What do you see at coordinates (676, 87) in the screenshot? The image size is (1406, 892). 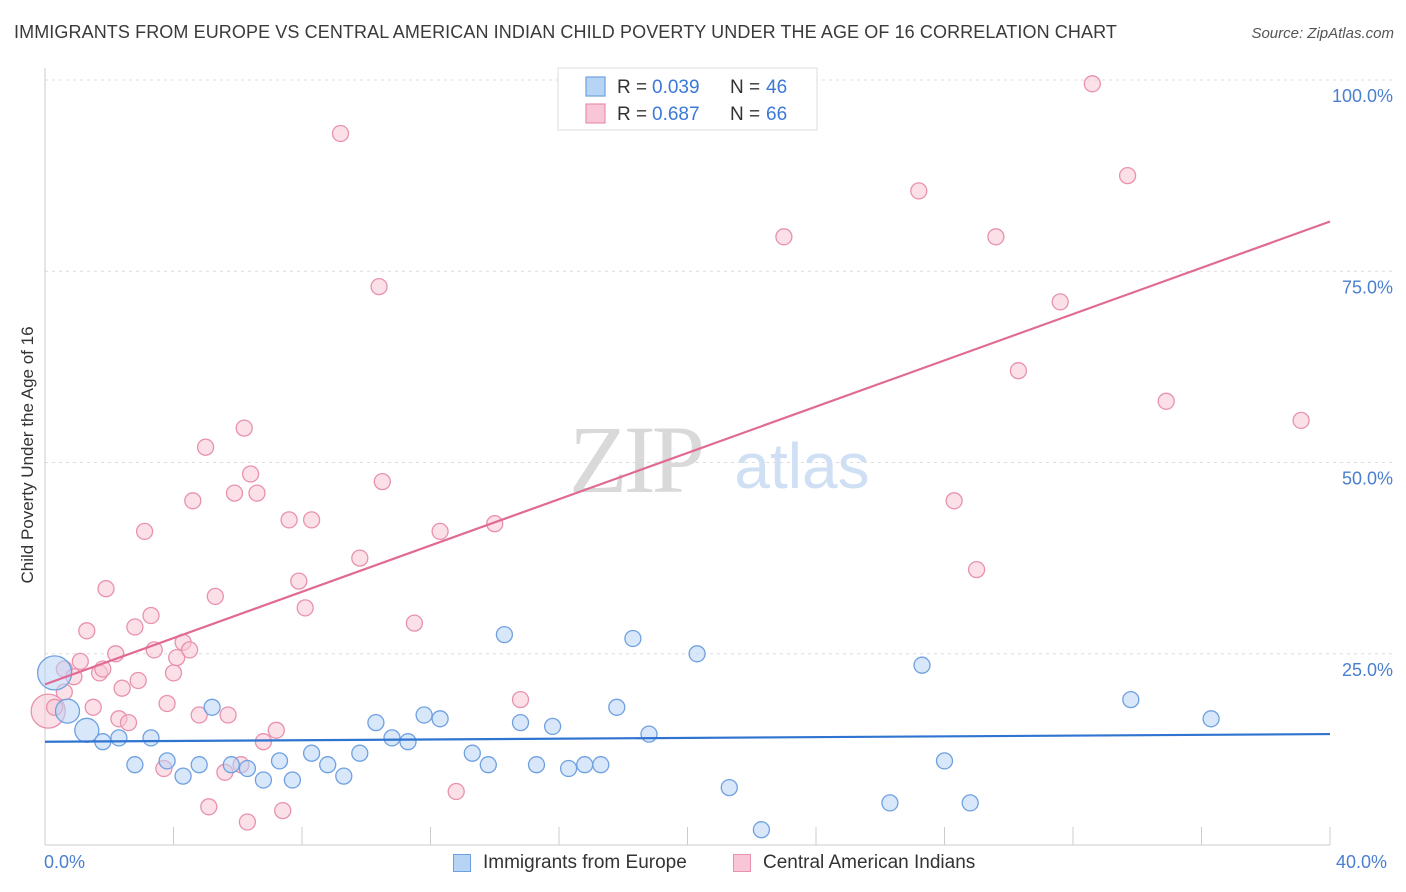 I see `legend-r-value-1: 0.039` at bounding box center [676, 87].